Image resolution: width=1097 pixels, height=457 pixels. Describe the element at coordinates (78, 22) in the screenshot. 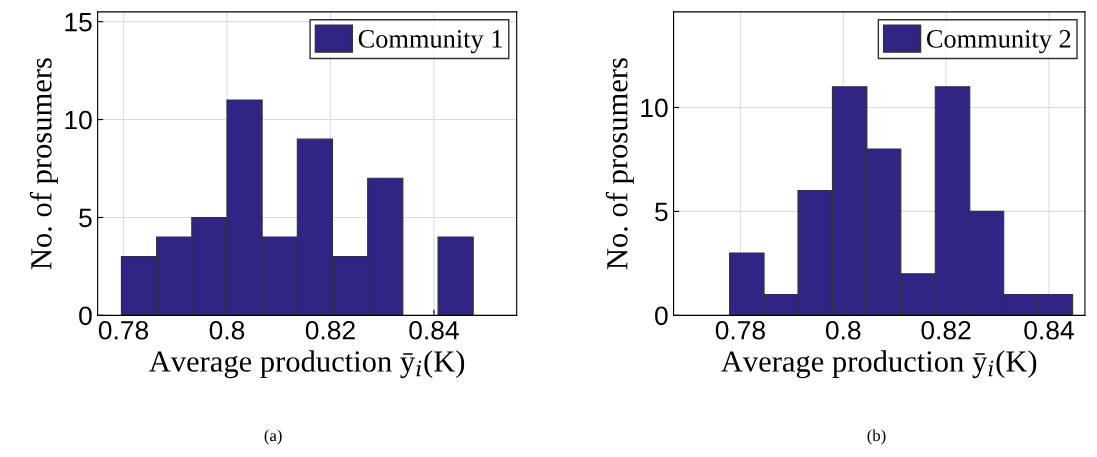

I see `y-tick-label: 15` at that location.